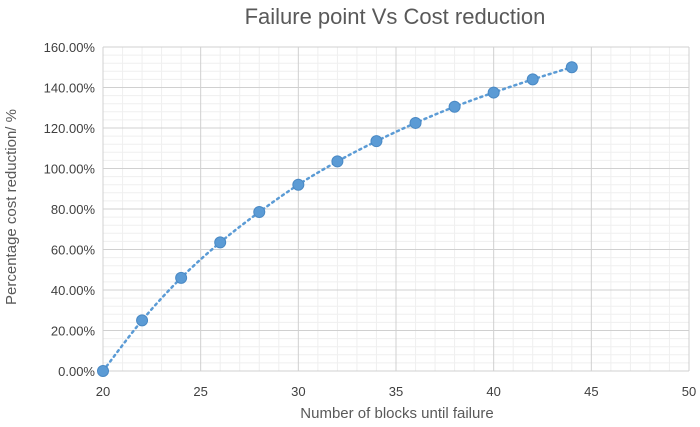 The height and width of the screenshot is (427, 700). What do you see at coordinates (70, 47) in the screenshot?
I see `y-tick-label: 160.00%` at bounding box center [70, 47].